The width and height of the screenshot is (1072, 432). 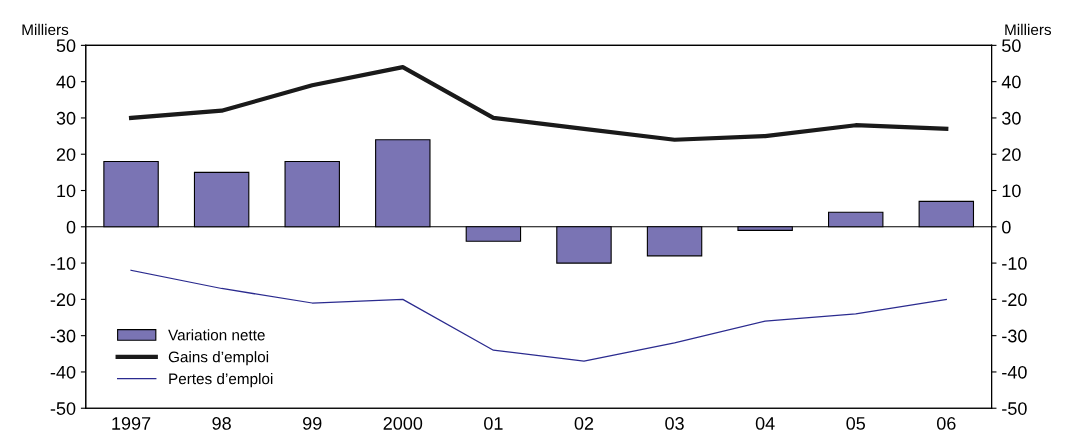 I want to click on x-tick-label: 04, so click(x=765, y=423).